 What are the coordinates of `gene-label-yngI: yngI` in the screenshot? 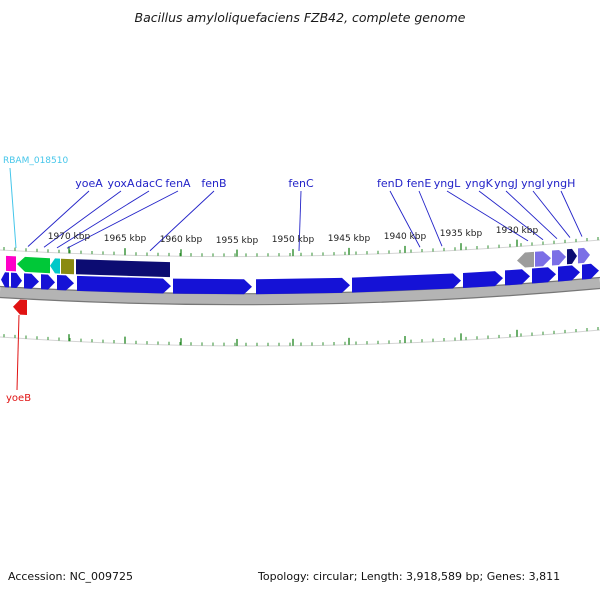 It's located at (533, 183).